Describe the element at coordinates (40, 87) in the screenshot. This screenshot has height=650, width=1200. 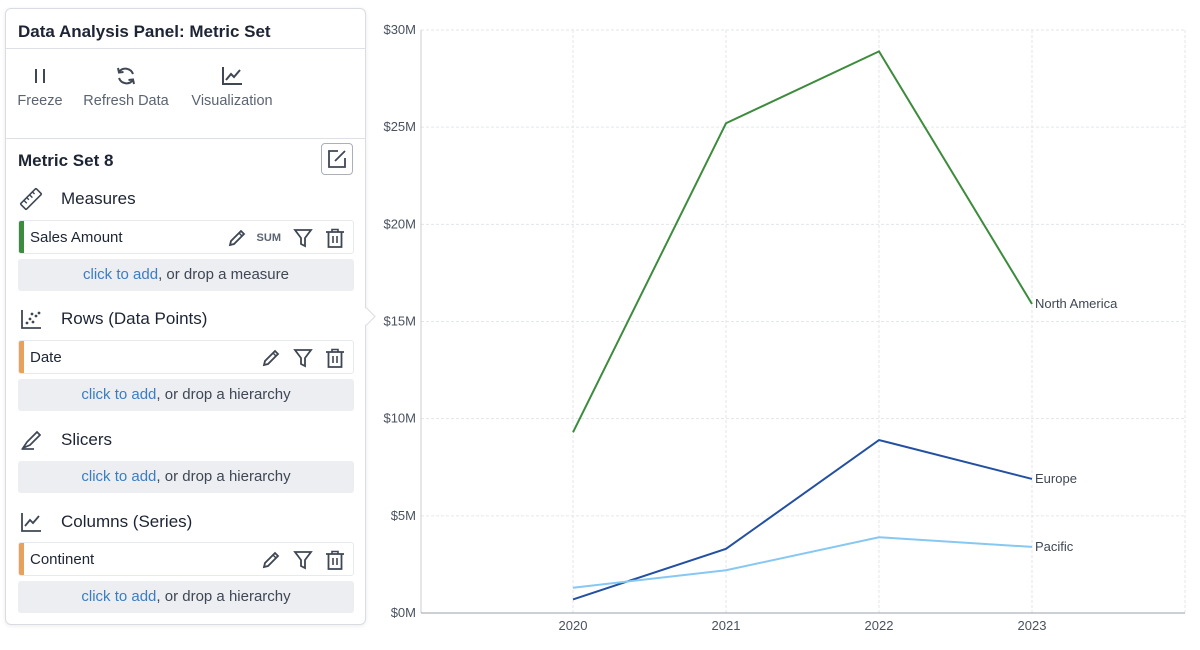
I see `freeze-button: Freeze` at that location.